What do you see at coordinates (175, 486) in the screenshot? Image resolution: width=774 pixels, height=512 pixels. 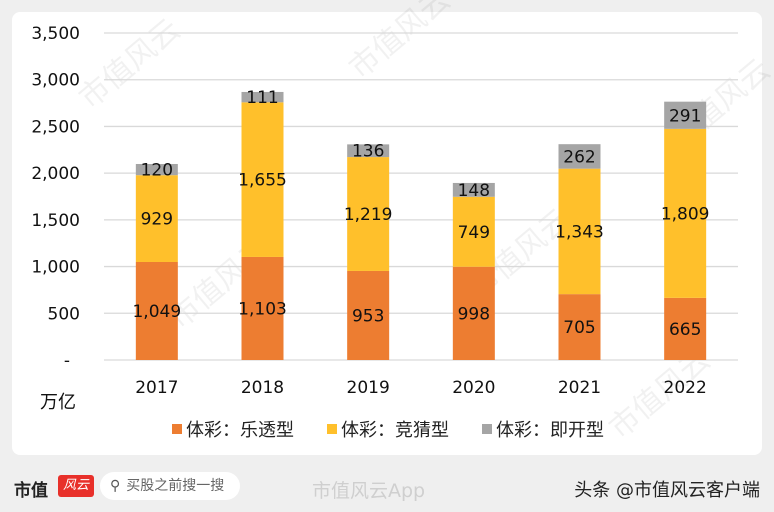 I see `search-placeholder: 买股之前搜一搜` at bounding box center [175, 486].